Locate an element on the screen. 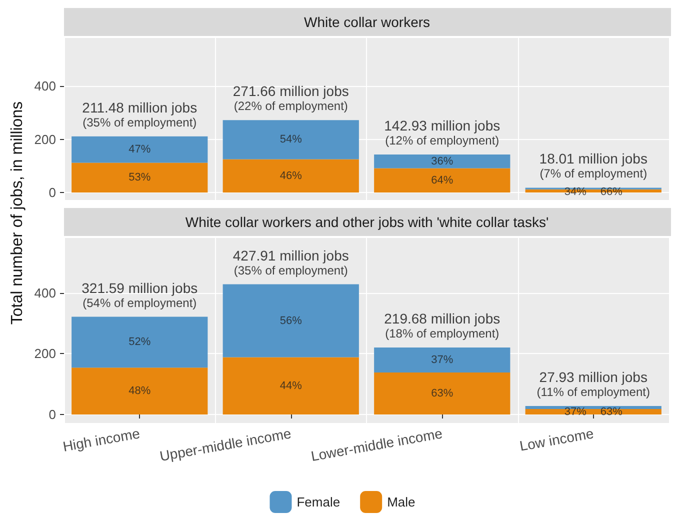 This screenshot has height=522, width=679. annotation: 66% is located at coordinates (611, 192).